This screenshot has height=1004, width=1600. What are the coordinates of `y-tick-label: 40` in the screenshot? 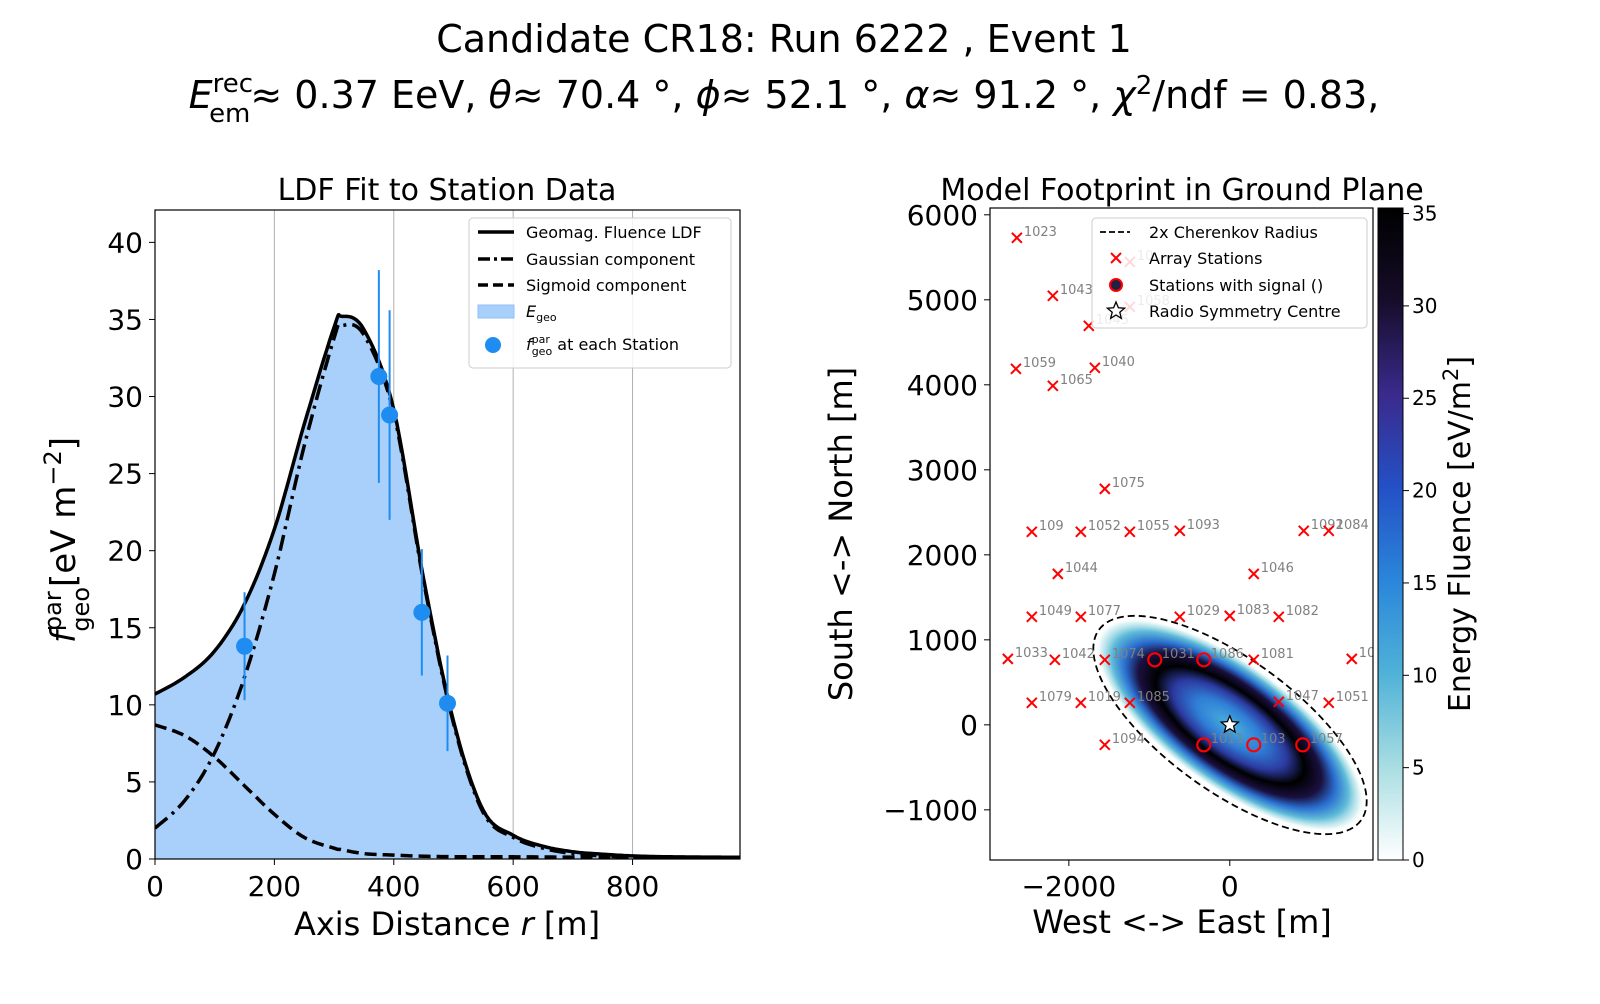 It's located at (125, 242).